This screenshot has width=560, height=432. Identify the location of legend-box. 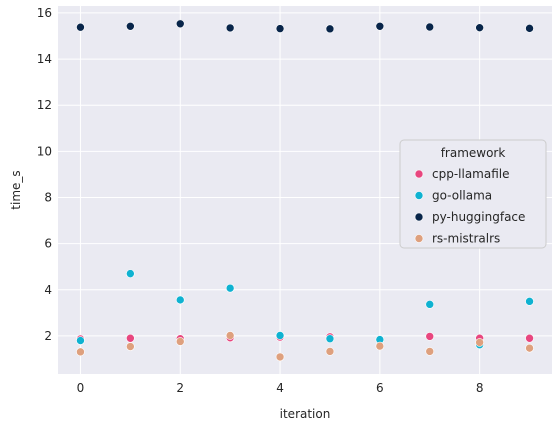
(473, 194).